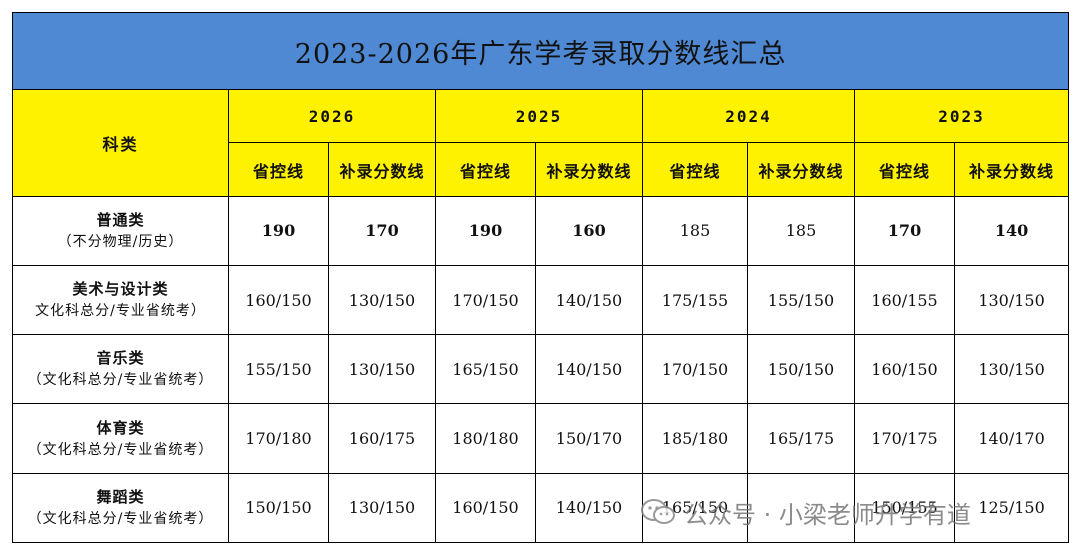 Image resolution: width=1080 pixels, height=555 pixels. What do you see at coordinates (120, 230) in the screenshot?
I see `category-cell: 普通类 （不分物理/历史）` at bounding box center [120, 230].